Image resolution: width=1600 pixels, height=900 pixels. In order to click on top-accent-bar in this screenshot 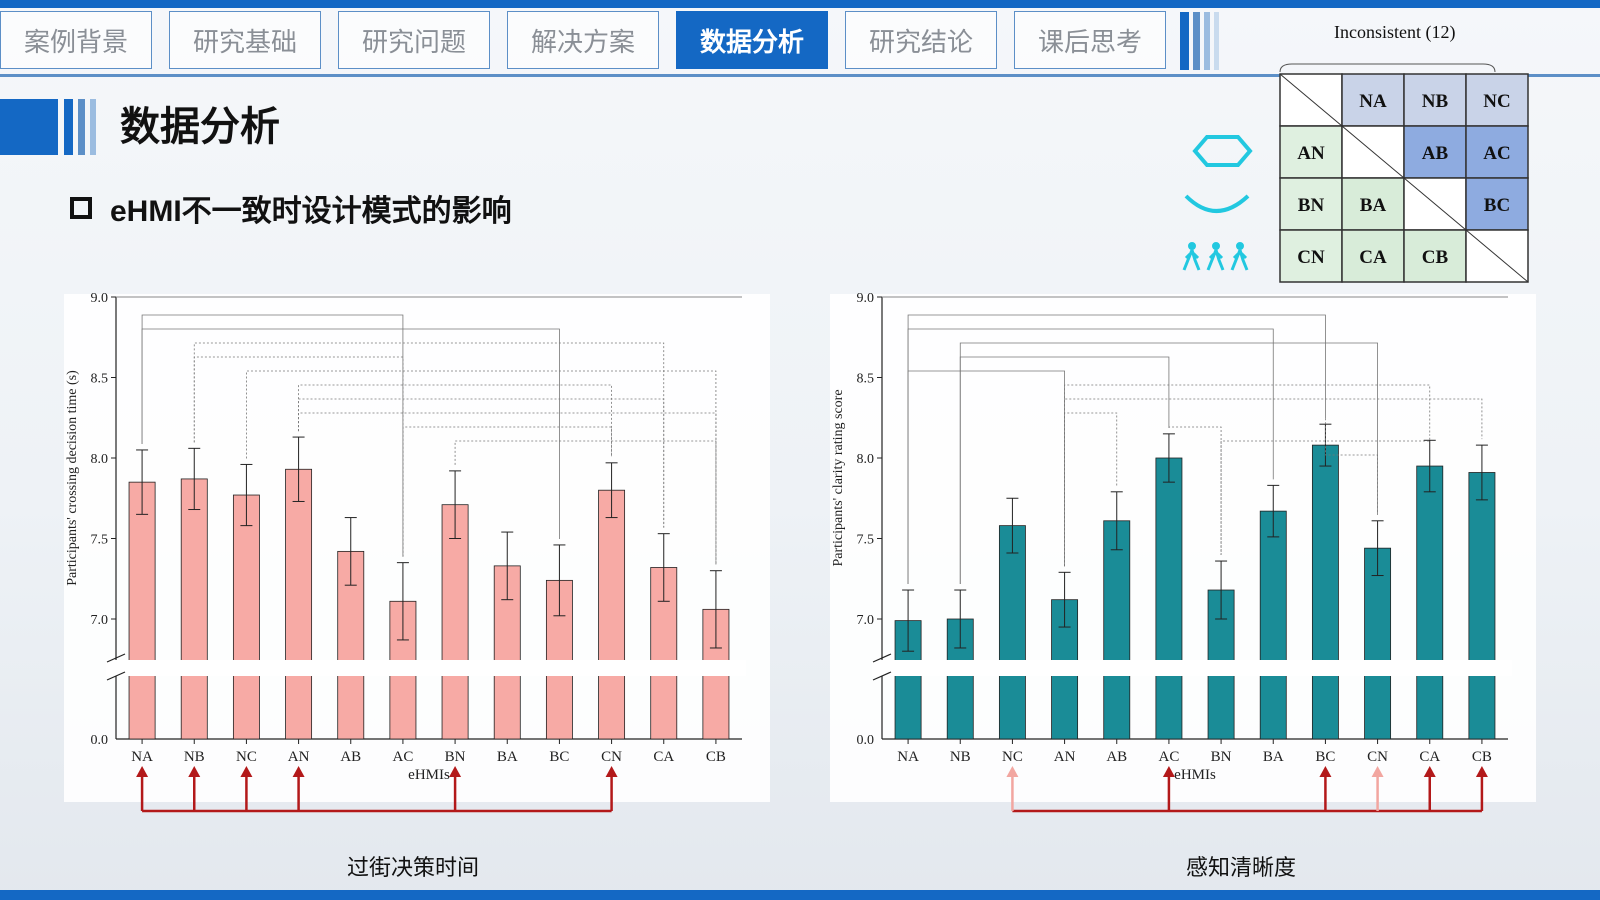, I will do `click(800, 4)`.